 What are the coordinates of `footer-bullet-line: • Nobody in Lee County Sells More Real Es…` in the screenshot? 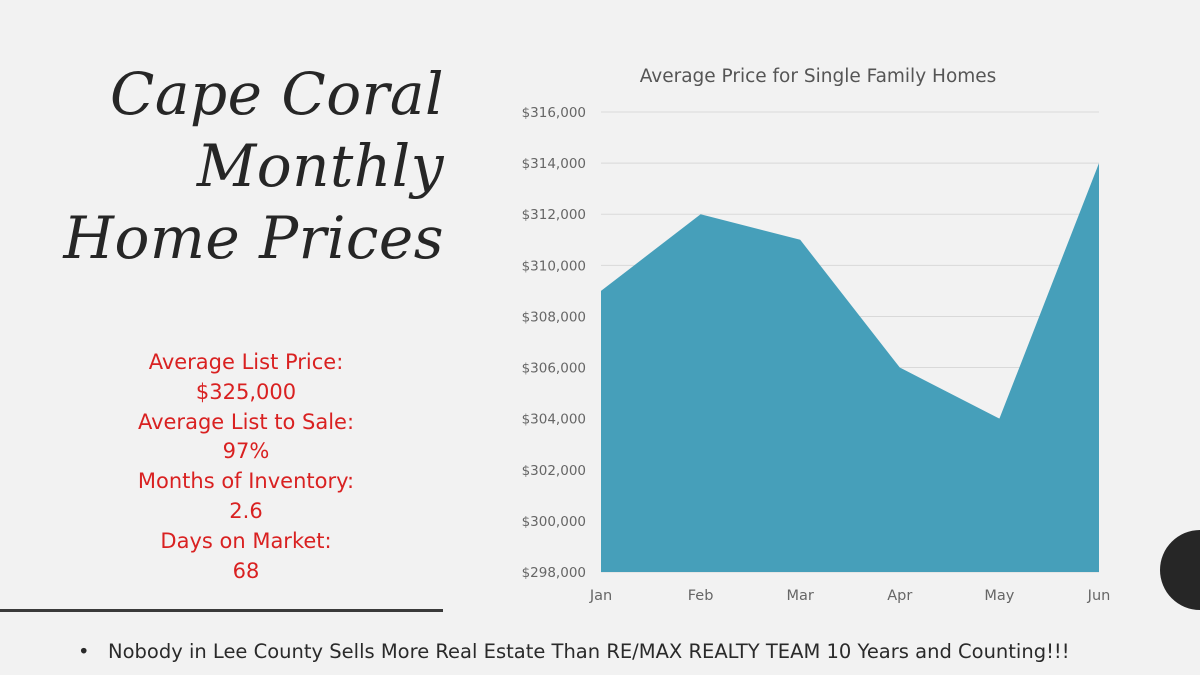 It's located at (603, 651).